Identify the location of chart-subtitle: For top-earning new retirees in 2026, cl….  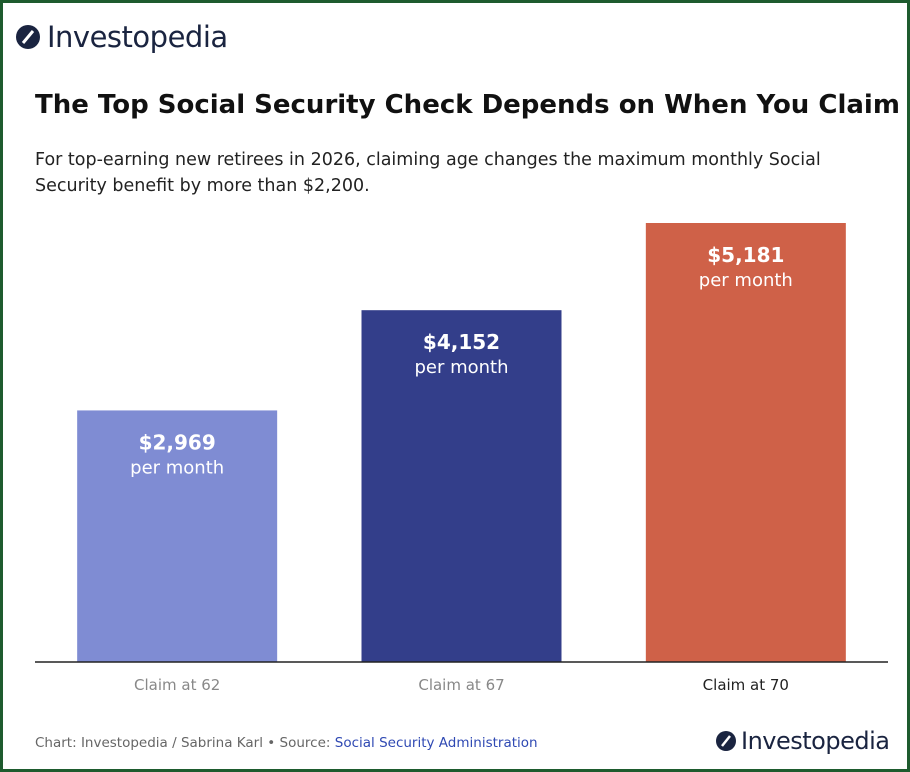
(428, 173).